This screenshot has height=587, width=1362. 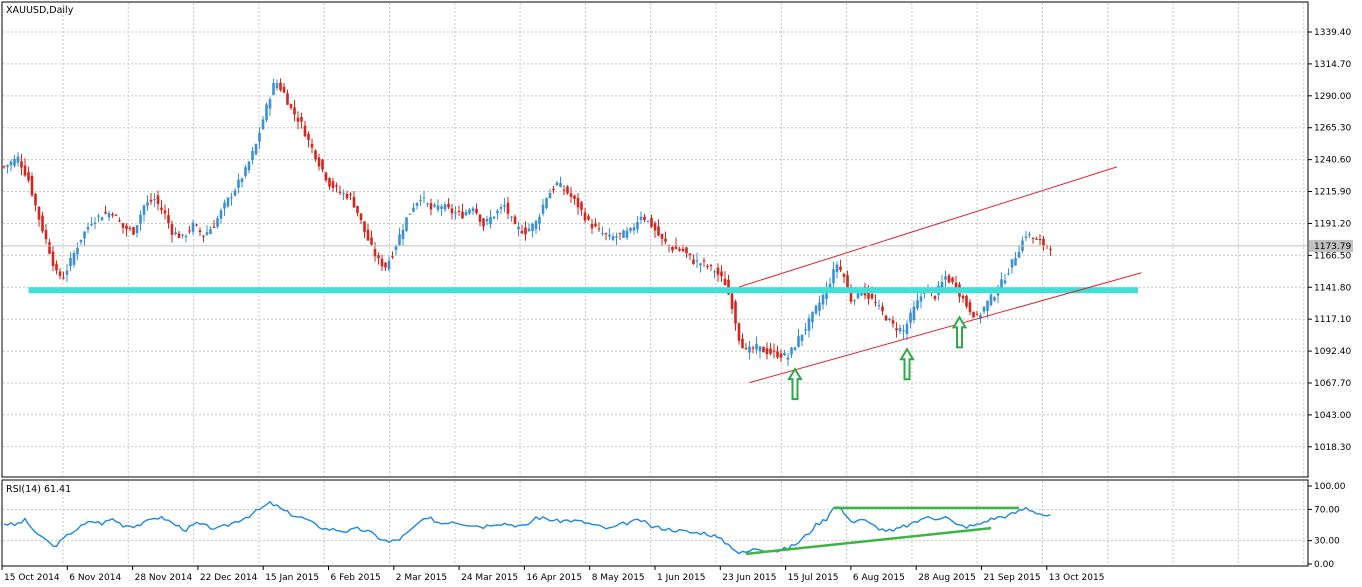 I want to click on x-tick-label: 24 Mar 2015, so click(x=489, y=578).